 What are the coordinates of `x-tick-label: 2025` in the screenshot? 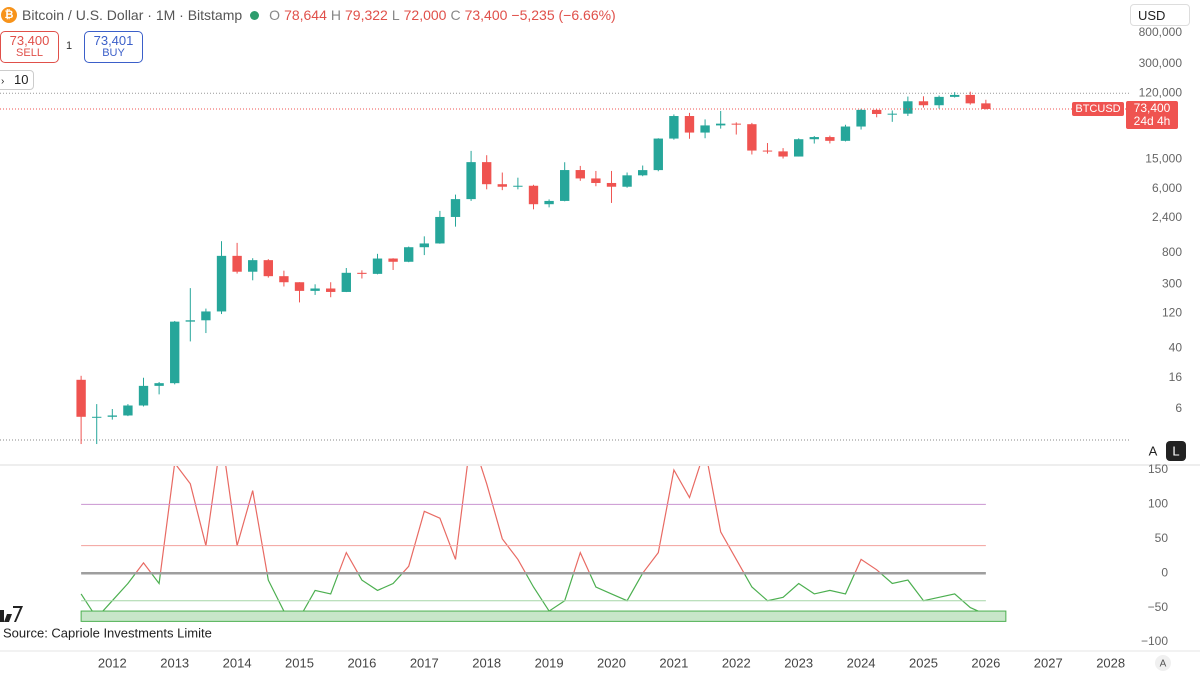 It's located at (923, 662).